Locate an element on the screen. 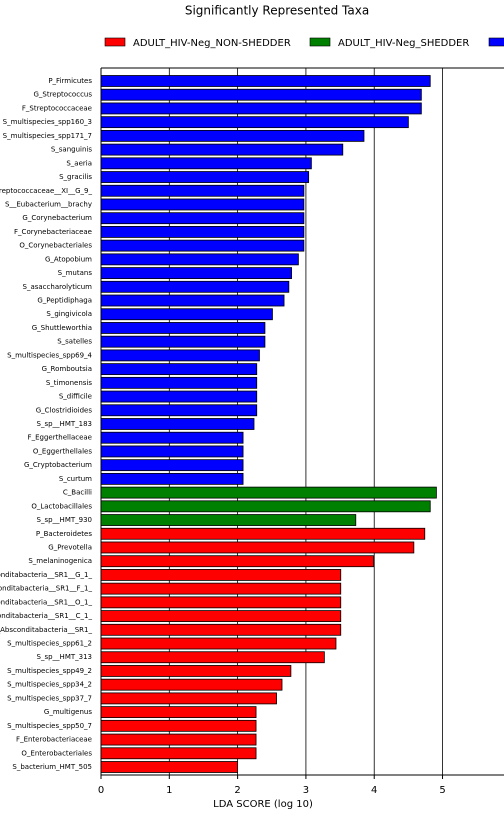  y-tick-label: F_Absconditabacteria__SR1__F_1_ is located at coordinates (46, 589).